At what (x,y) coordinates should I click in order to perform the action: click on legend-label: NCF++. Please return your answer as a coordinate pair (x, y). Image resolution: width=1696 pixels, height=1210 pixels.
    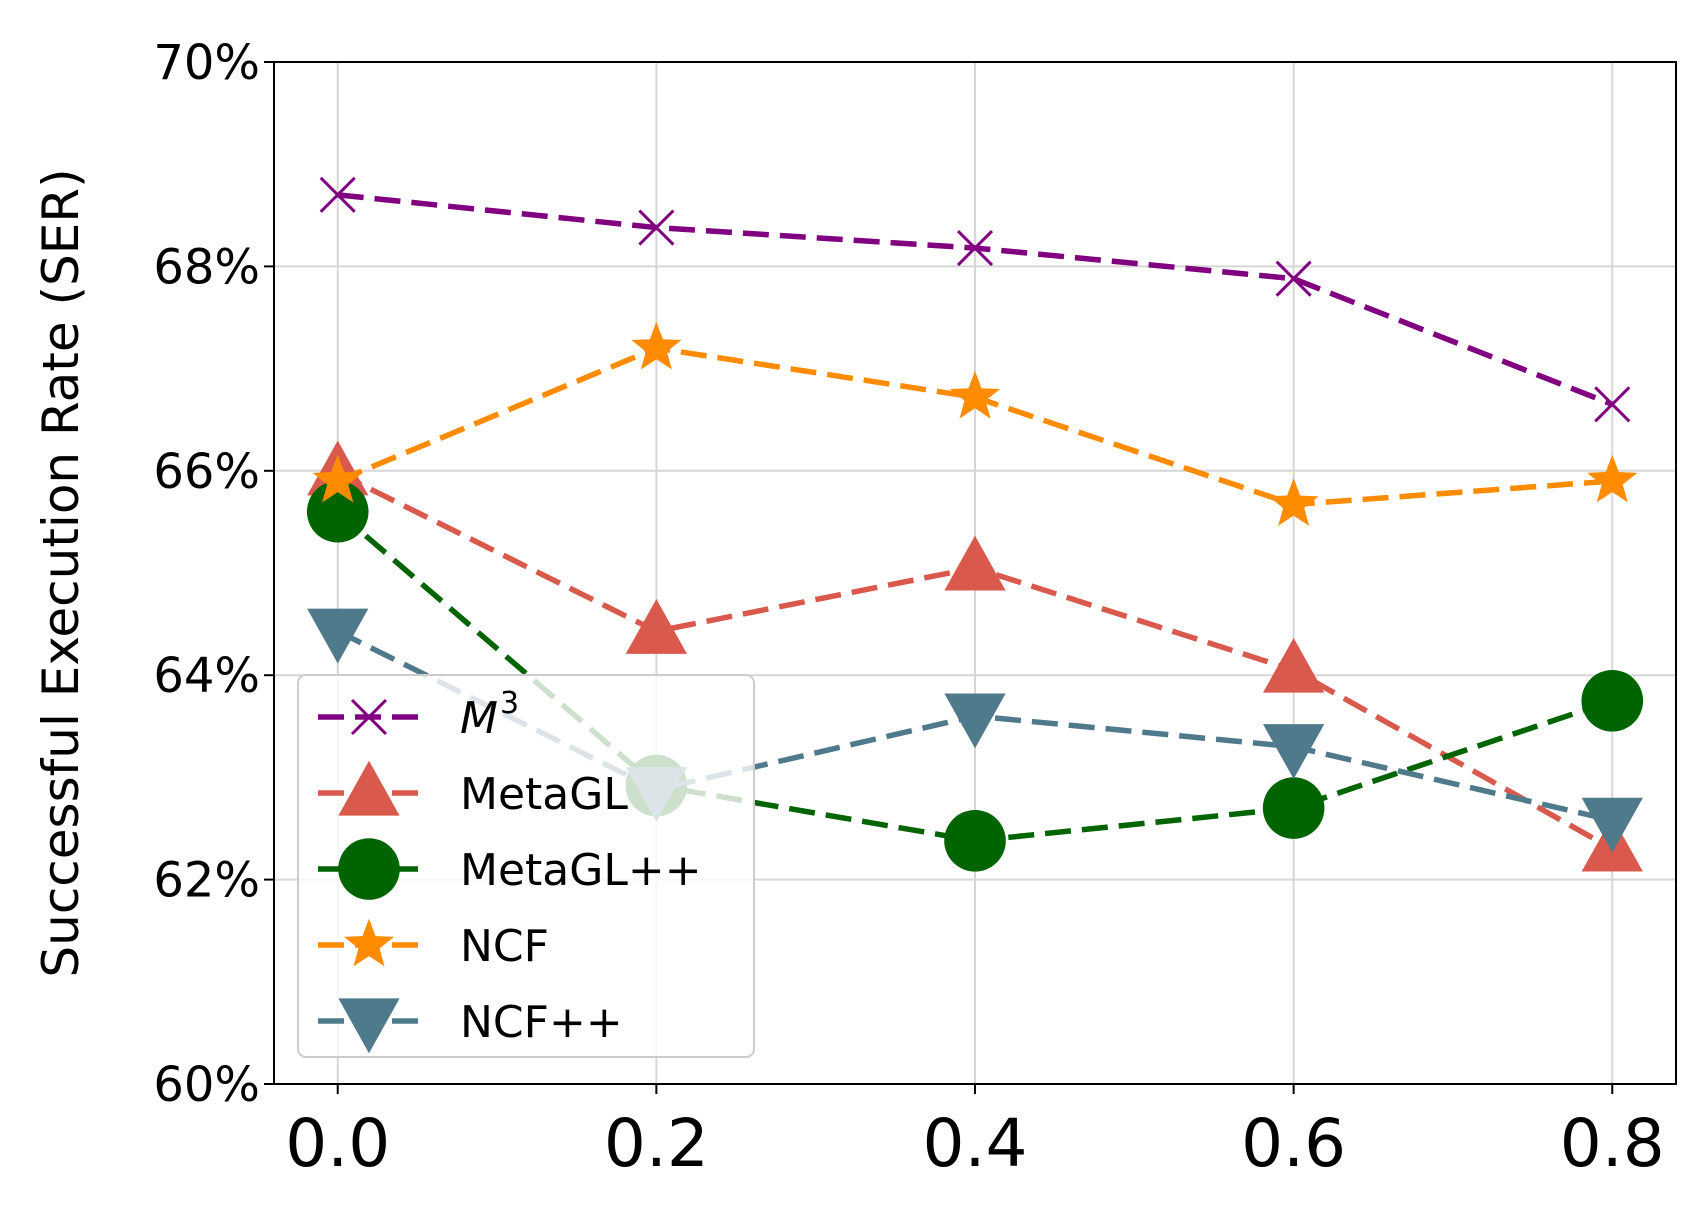
    Looking at the image, I should click on (541, 1022).